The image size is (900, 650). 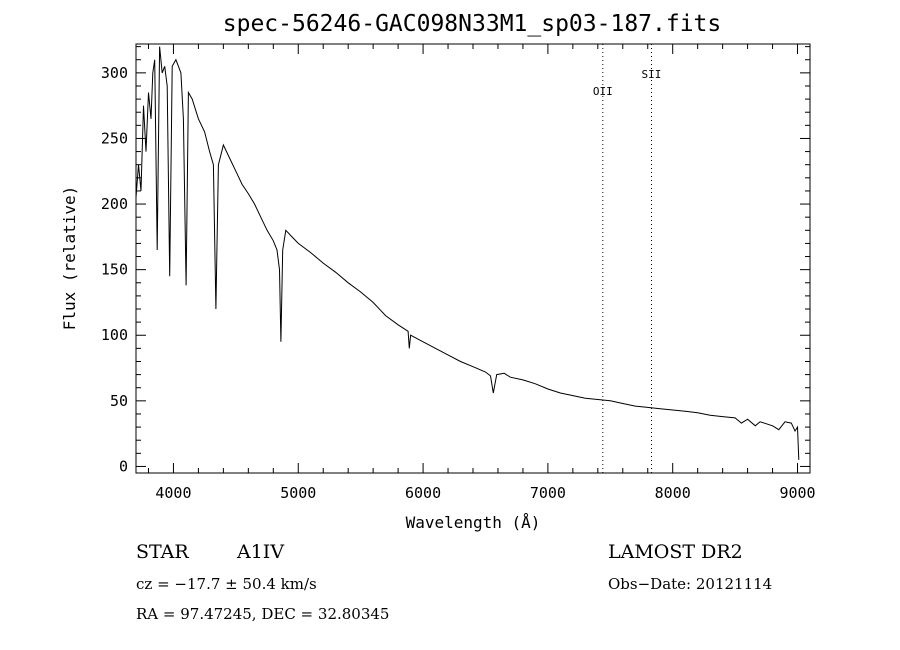 I want to click on y-tick-label: 300, so click(x=114, y=73).